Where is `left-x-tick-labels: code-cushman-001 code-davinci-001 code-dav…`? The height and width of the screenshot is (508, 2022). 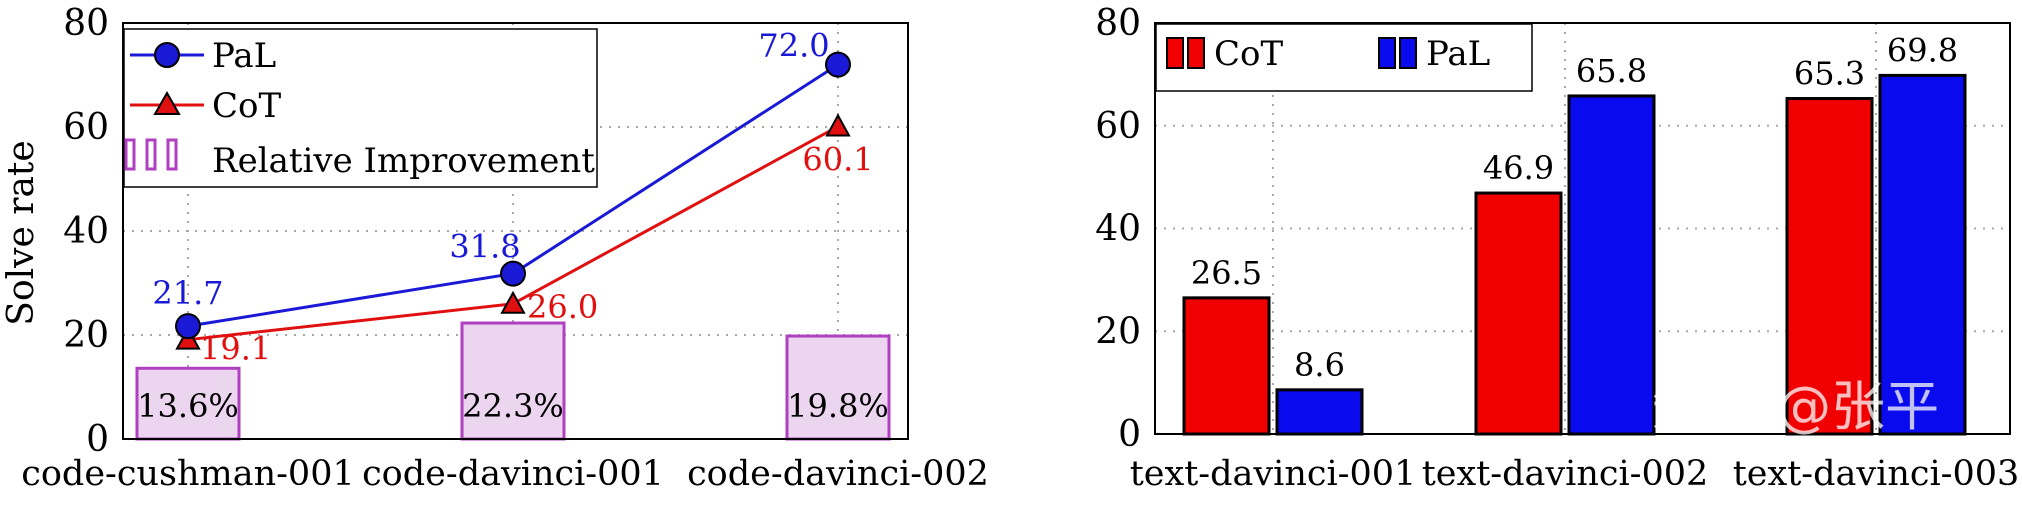 left-x-tick-labels: code-cushman-001 code-davinci-001 code-dav… is located at coordinates (505, 474).